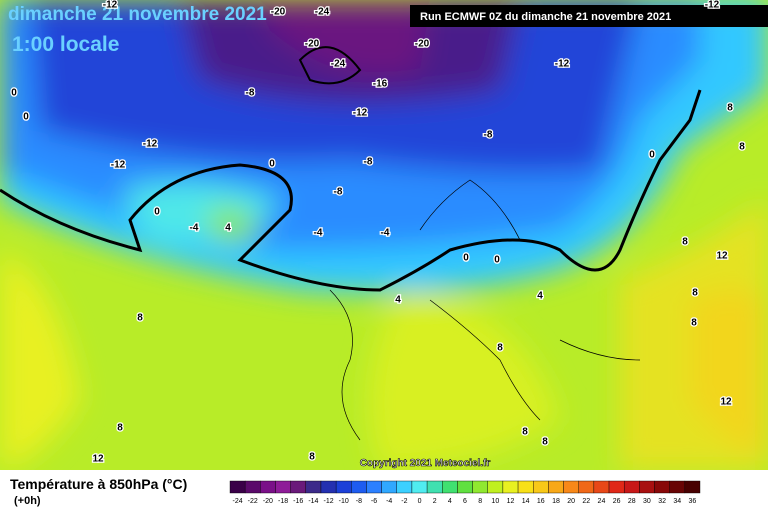  Describe the element at coordinates (65, 44) in the screenshot. I see `subtitle: 1:00 locale` at that location.